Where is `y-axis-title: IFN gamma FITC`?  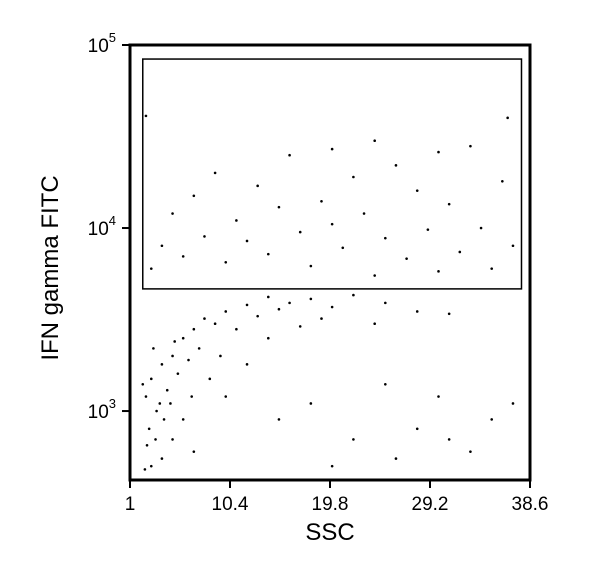 y-axis-title: IFN gamma FITC is located at coordinates (50, 267).